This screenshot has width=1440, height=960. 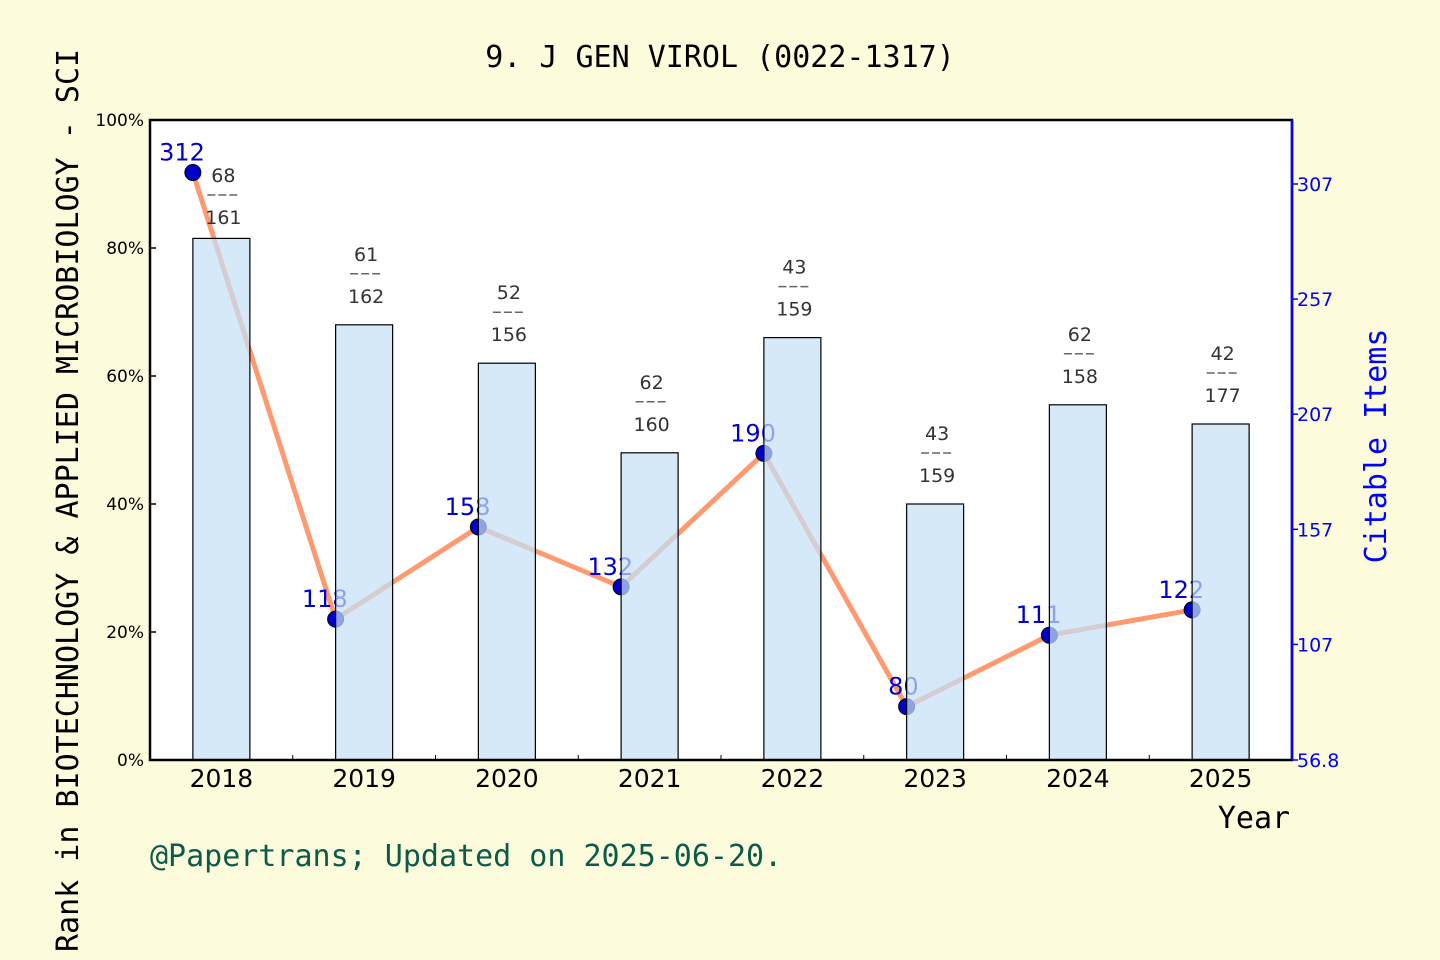 What do you see at coordinates (223, 176) in the screenshot?
I see `rank-label: 68` at bounding box center [223, 176].